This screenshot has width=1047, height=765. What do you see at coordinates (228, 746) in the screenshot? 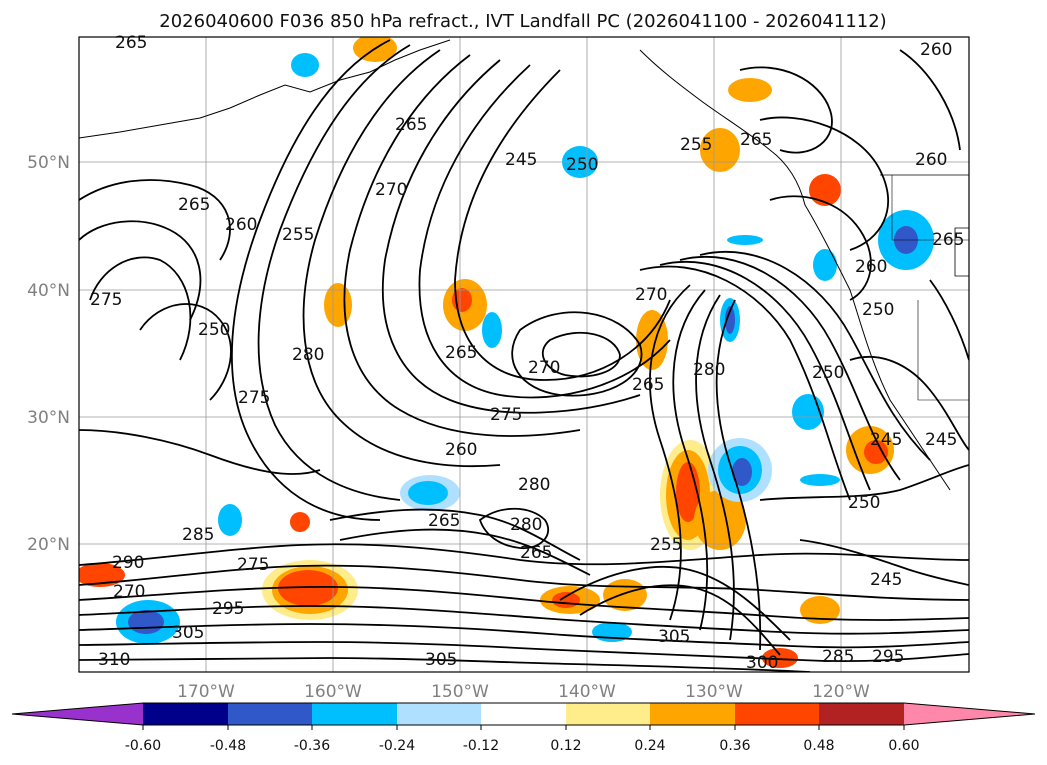
I see `colorbar-tick-label: -0.48` at bounding box center [228, 746].